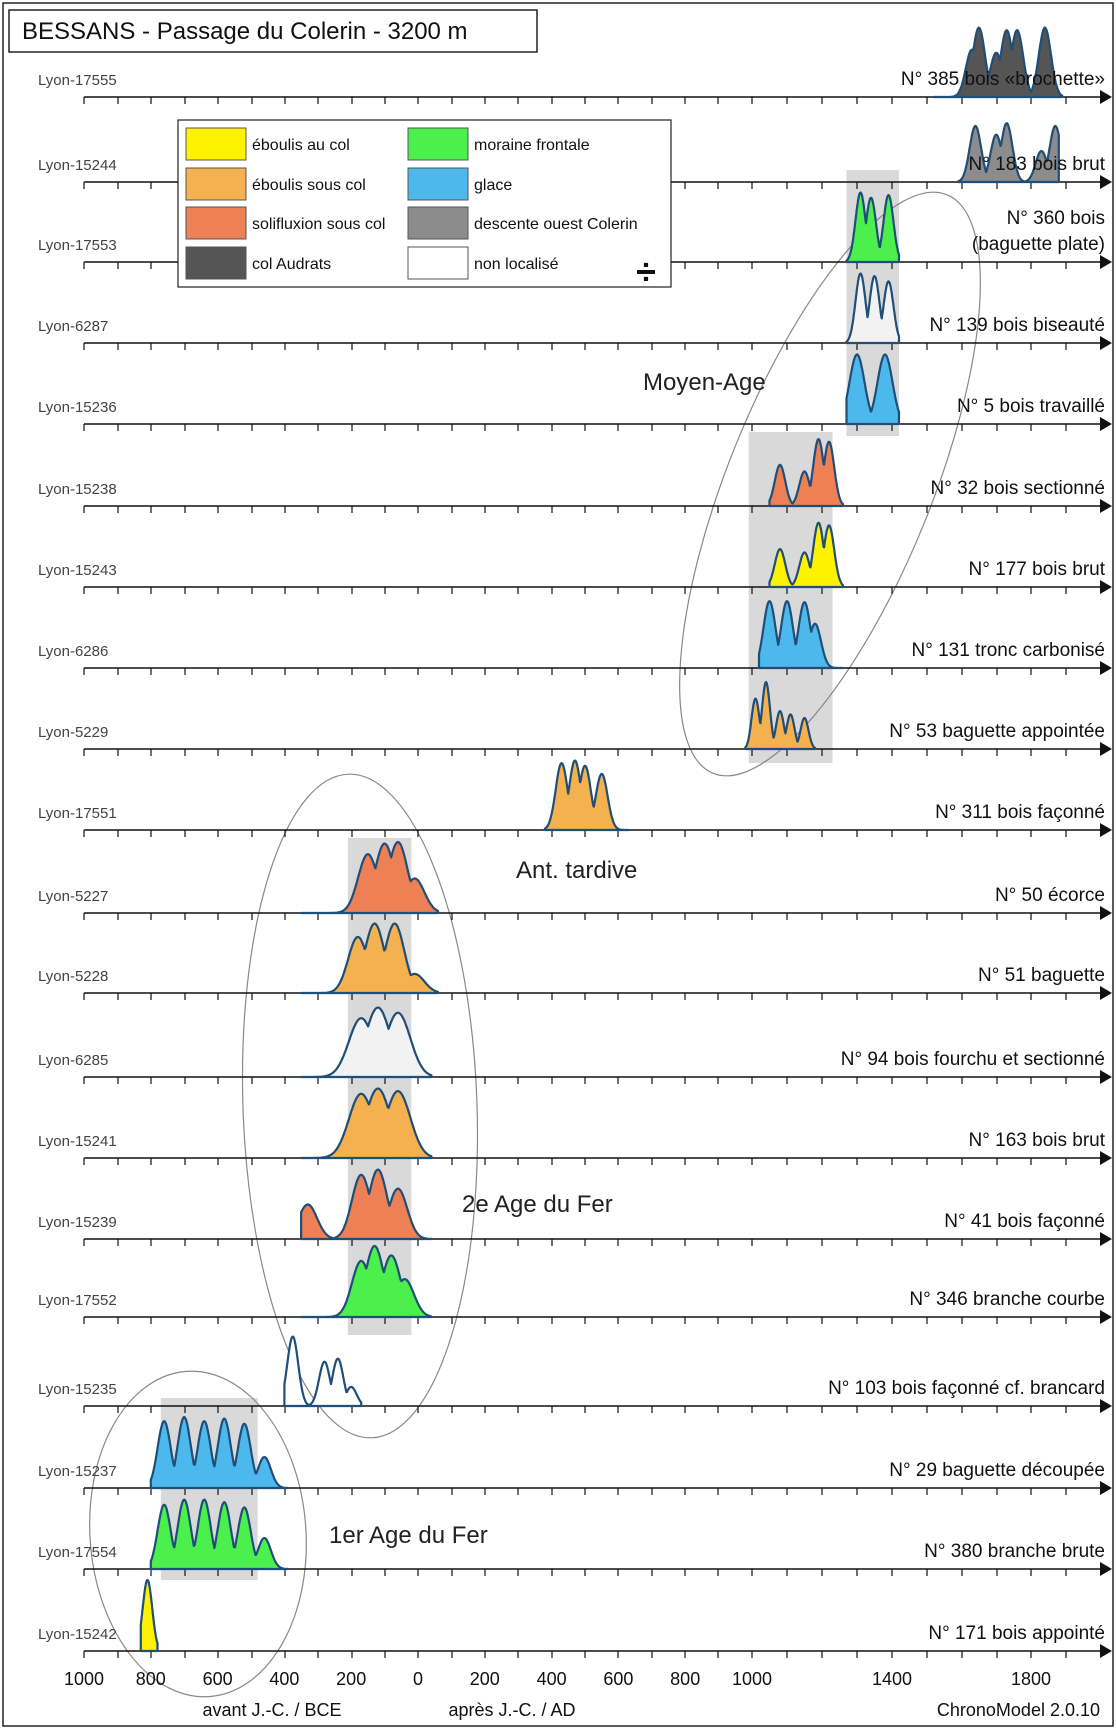  What do you see at coordinates (1003, 79) in the screenshot?
I see `sample-description: N° 385 bois «brochette»` at bounding box center [1003, 79].